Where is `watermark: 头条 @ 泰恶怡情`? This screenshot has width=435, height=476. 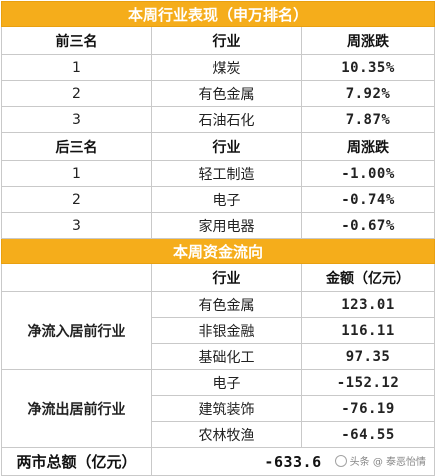
watermark: 头条 @ 泰恶怡情 is located at coordinates (380, 460).